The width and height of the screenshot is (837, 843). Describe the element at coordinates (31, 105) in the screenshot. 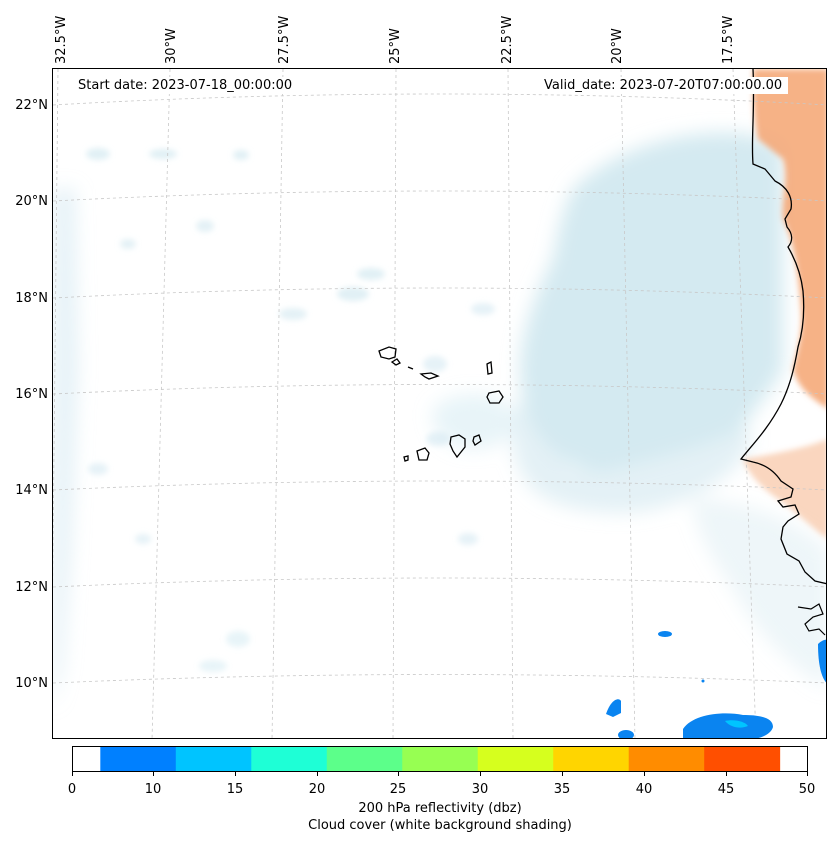

I see `lat-label-22n: 22°N` at that location.